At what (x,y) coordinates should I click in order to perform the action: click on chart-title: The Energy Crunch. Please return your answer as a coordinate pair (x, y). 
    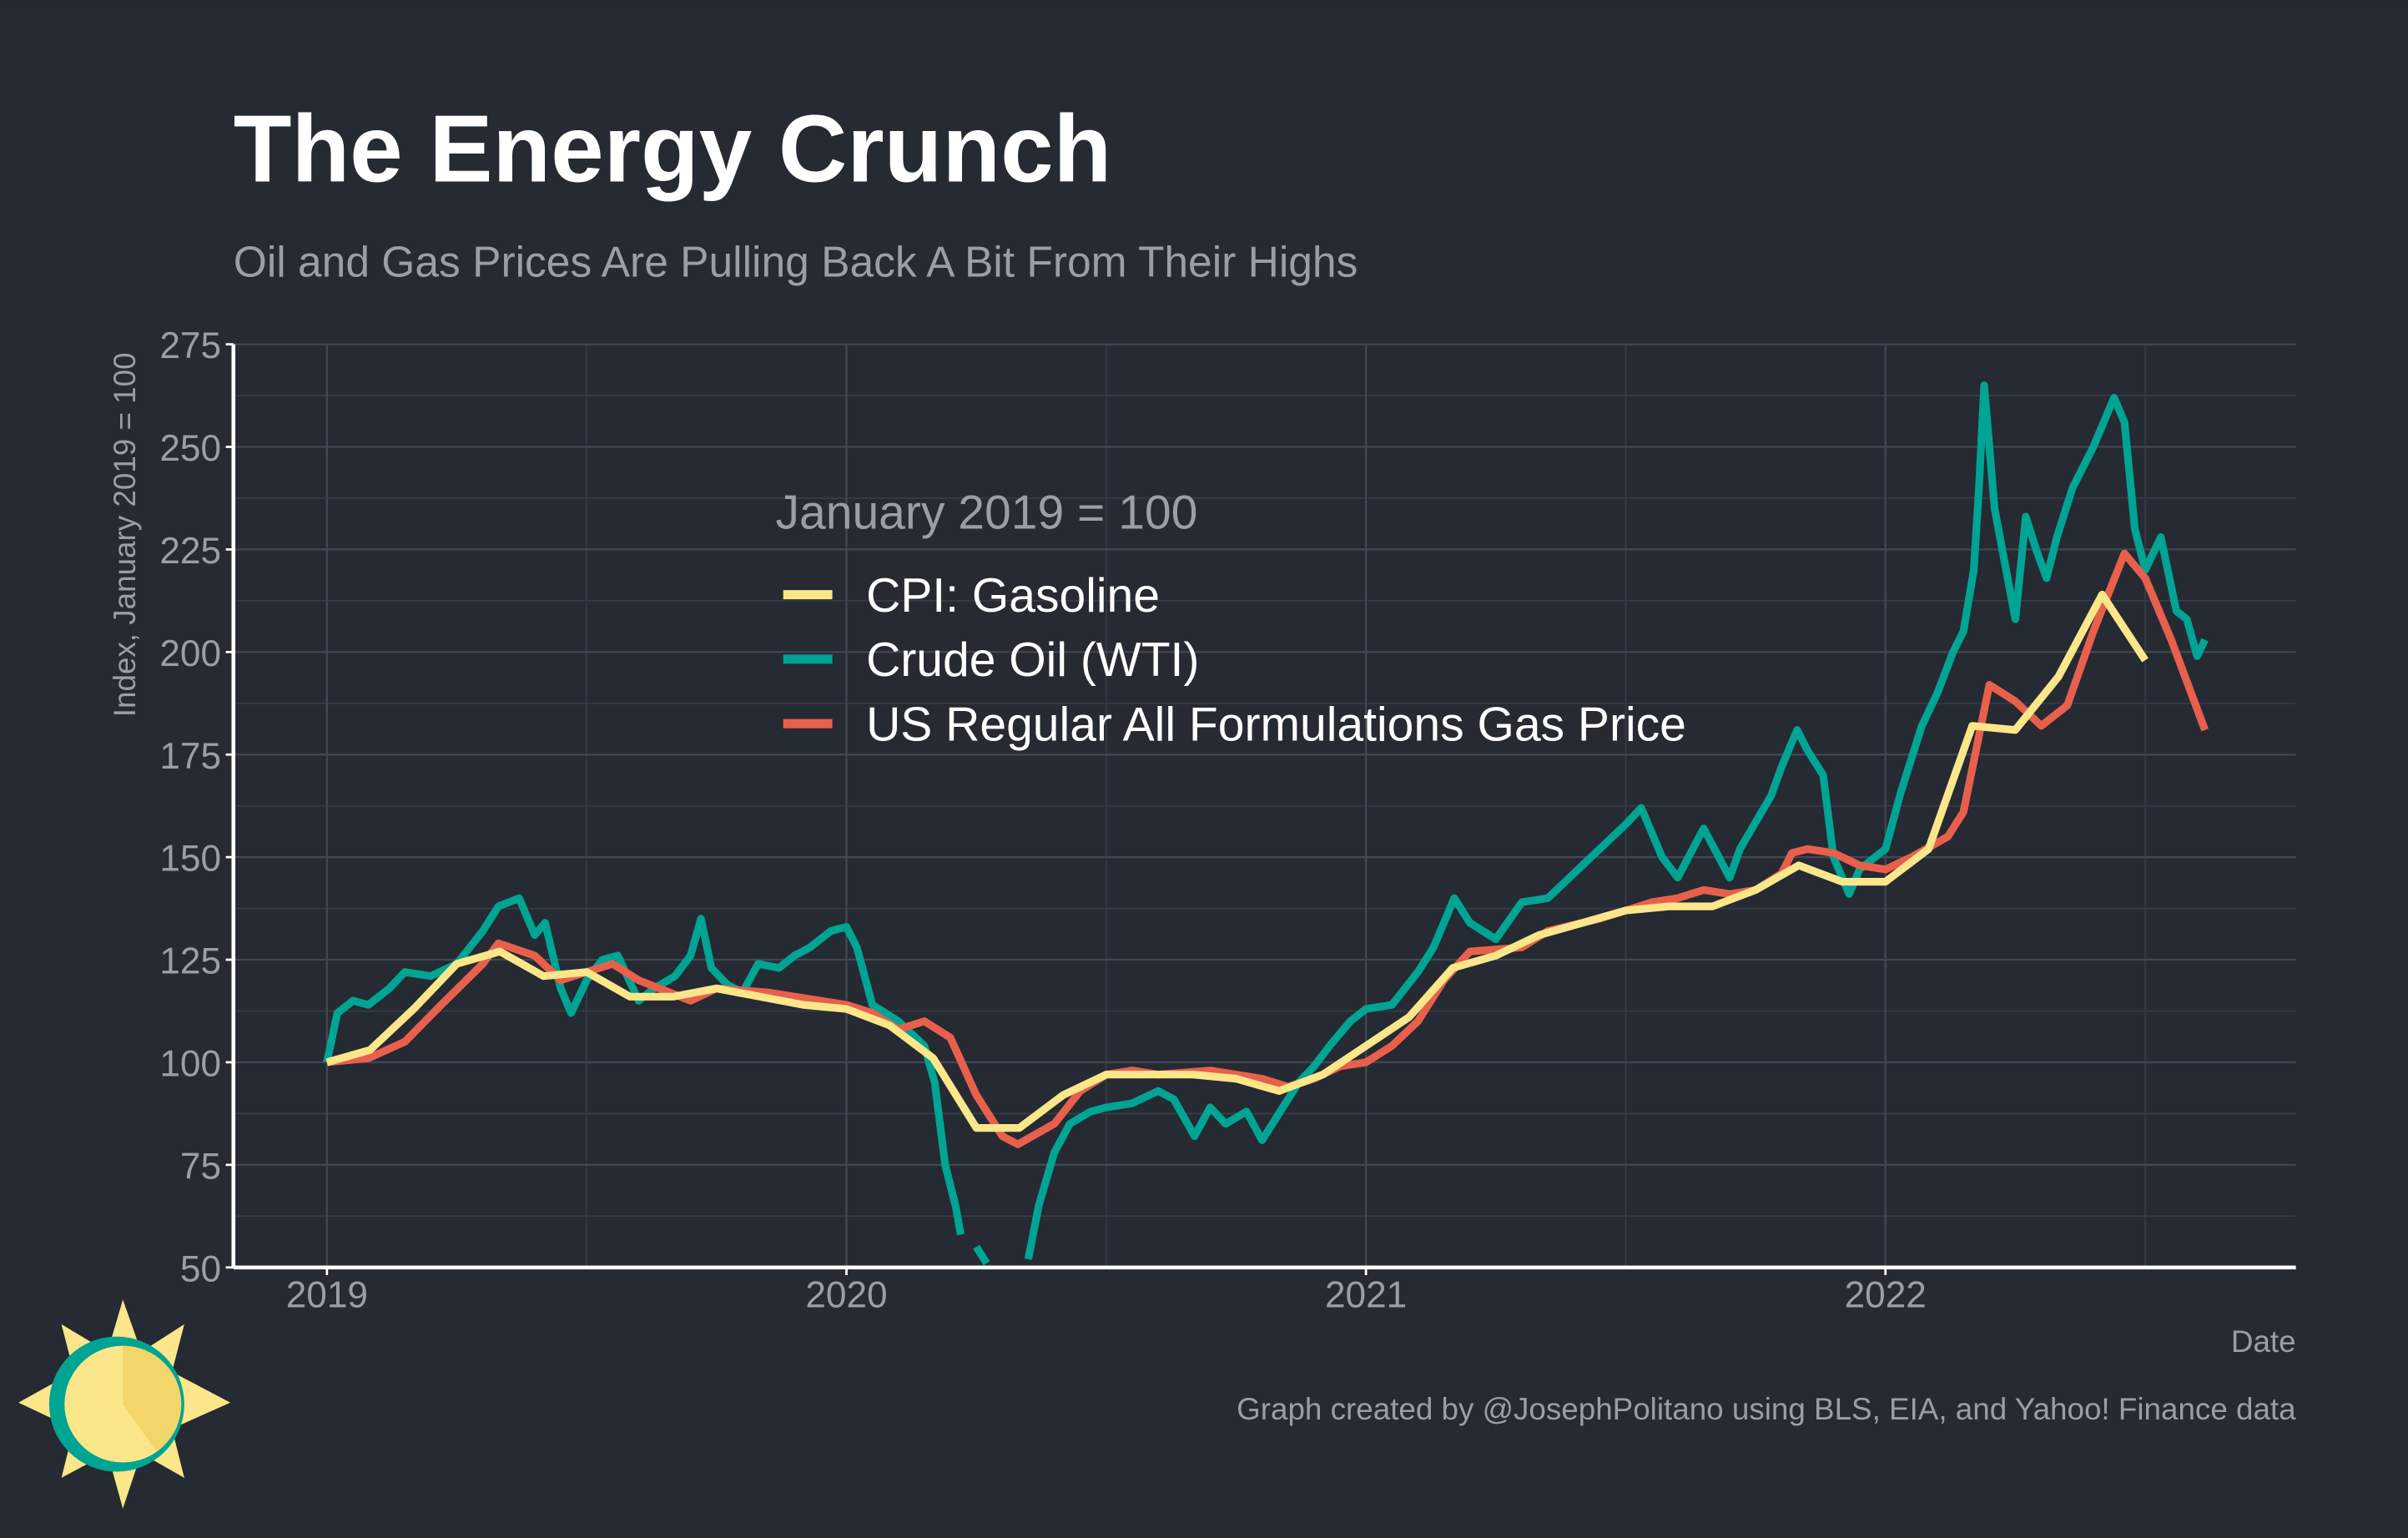
    Looking at the image, I should click on (673, 149).